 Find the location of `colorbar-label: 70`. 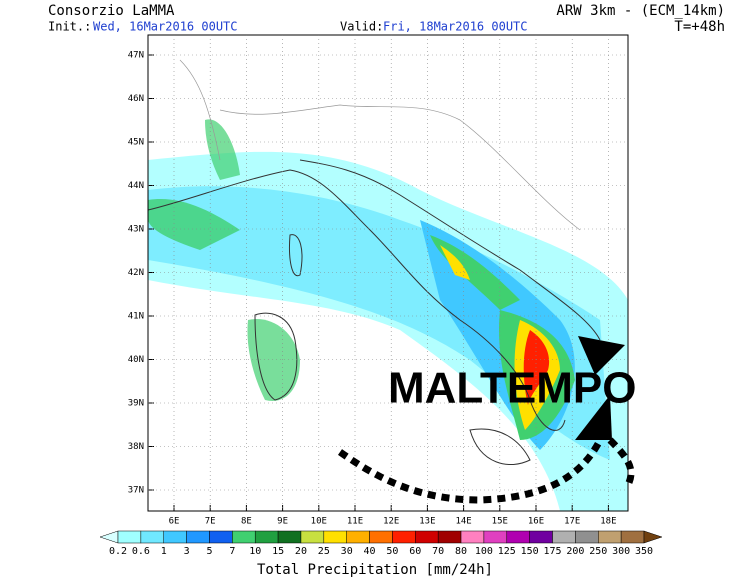

colorbar-label: 70 is located at coordinates (438, 551).